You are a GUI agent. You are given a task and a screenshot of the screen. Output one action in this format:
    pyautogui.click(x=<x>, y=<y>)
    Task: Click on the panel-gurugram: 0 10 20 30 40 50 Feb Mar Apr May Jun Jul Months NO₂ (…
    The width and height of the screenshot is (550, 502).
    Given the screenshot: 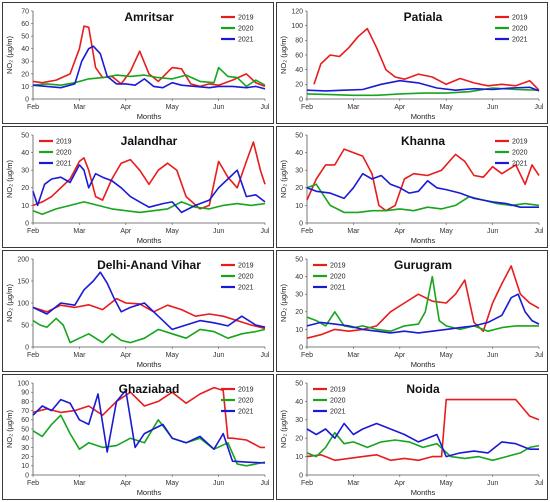 What is the action you would take?
    pyautogui.click(x=412, y=311)
    